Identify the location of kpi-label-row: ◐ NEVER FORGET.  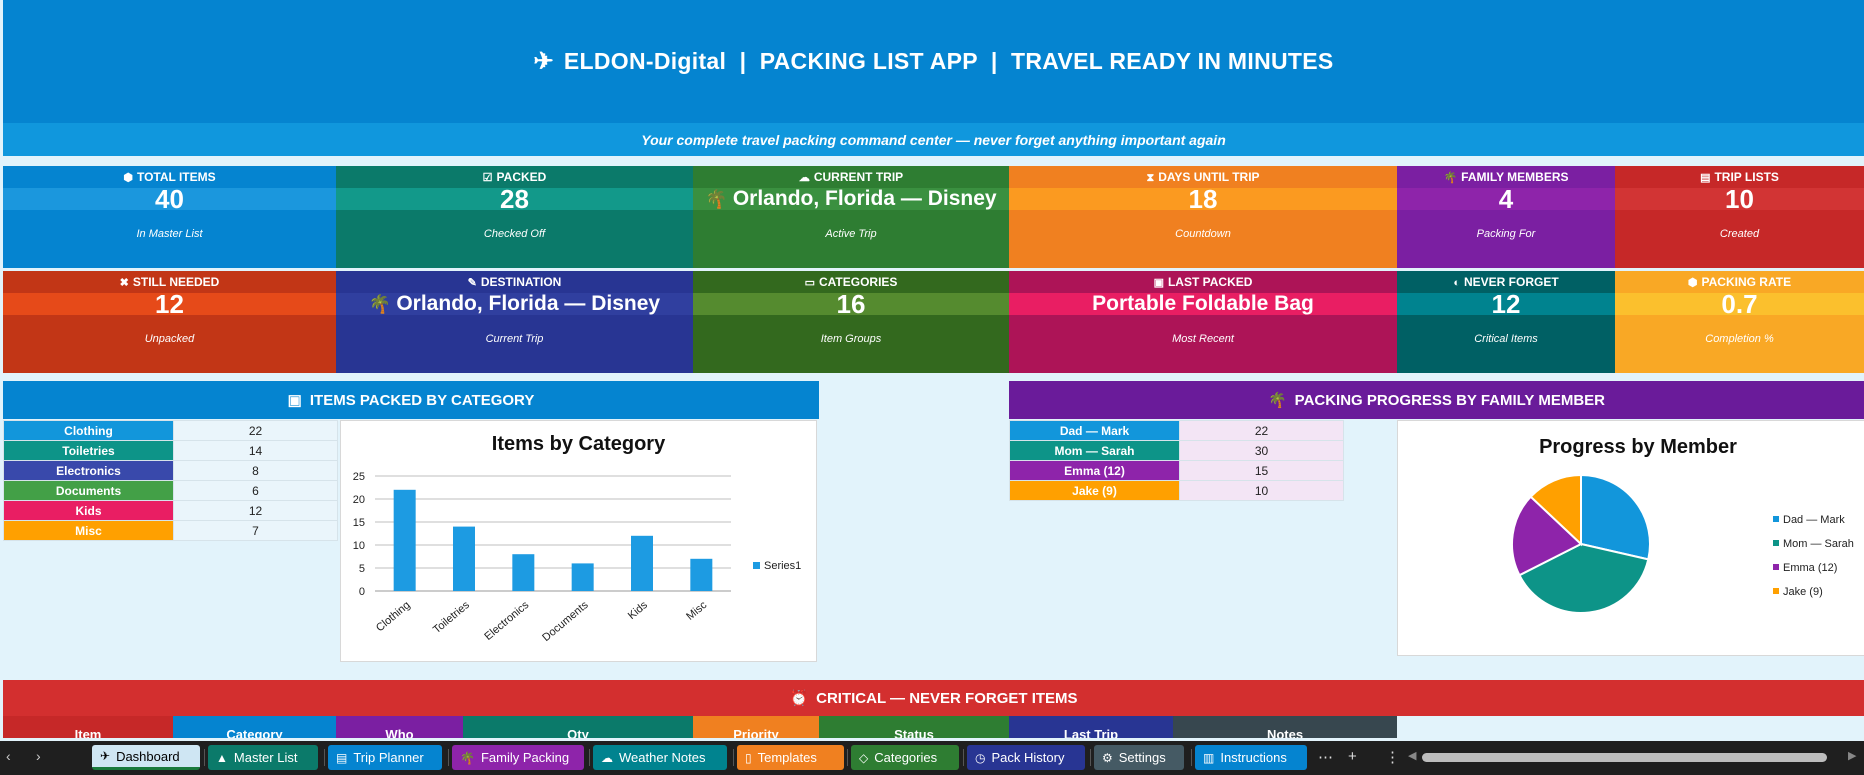
(1506, 282).